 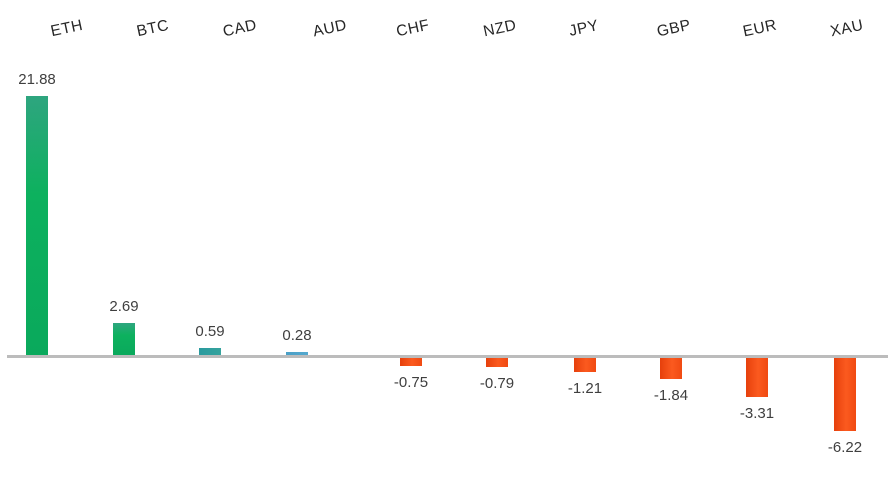 What do you see at coordinates (37, 79) in the screenshot?
I see `value-label-eth: 21.88` at bounding box center [37, 79].